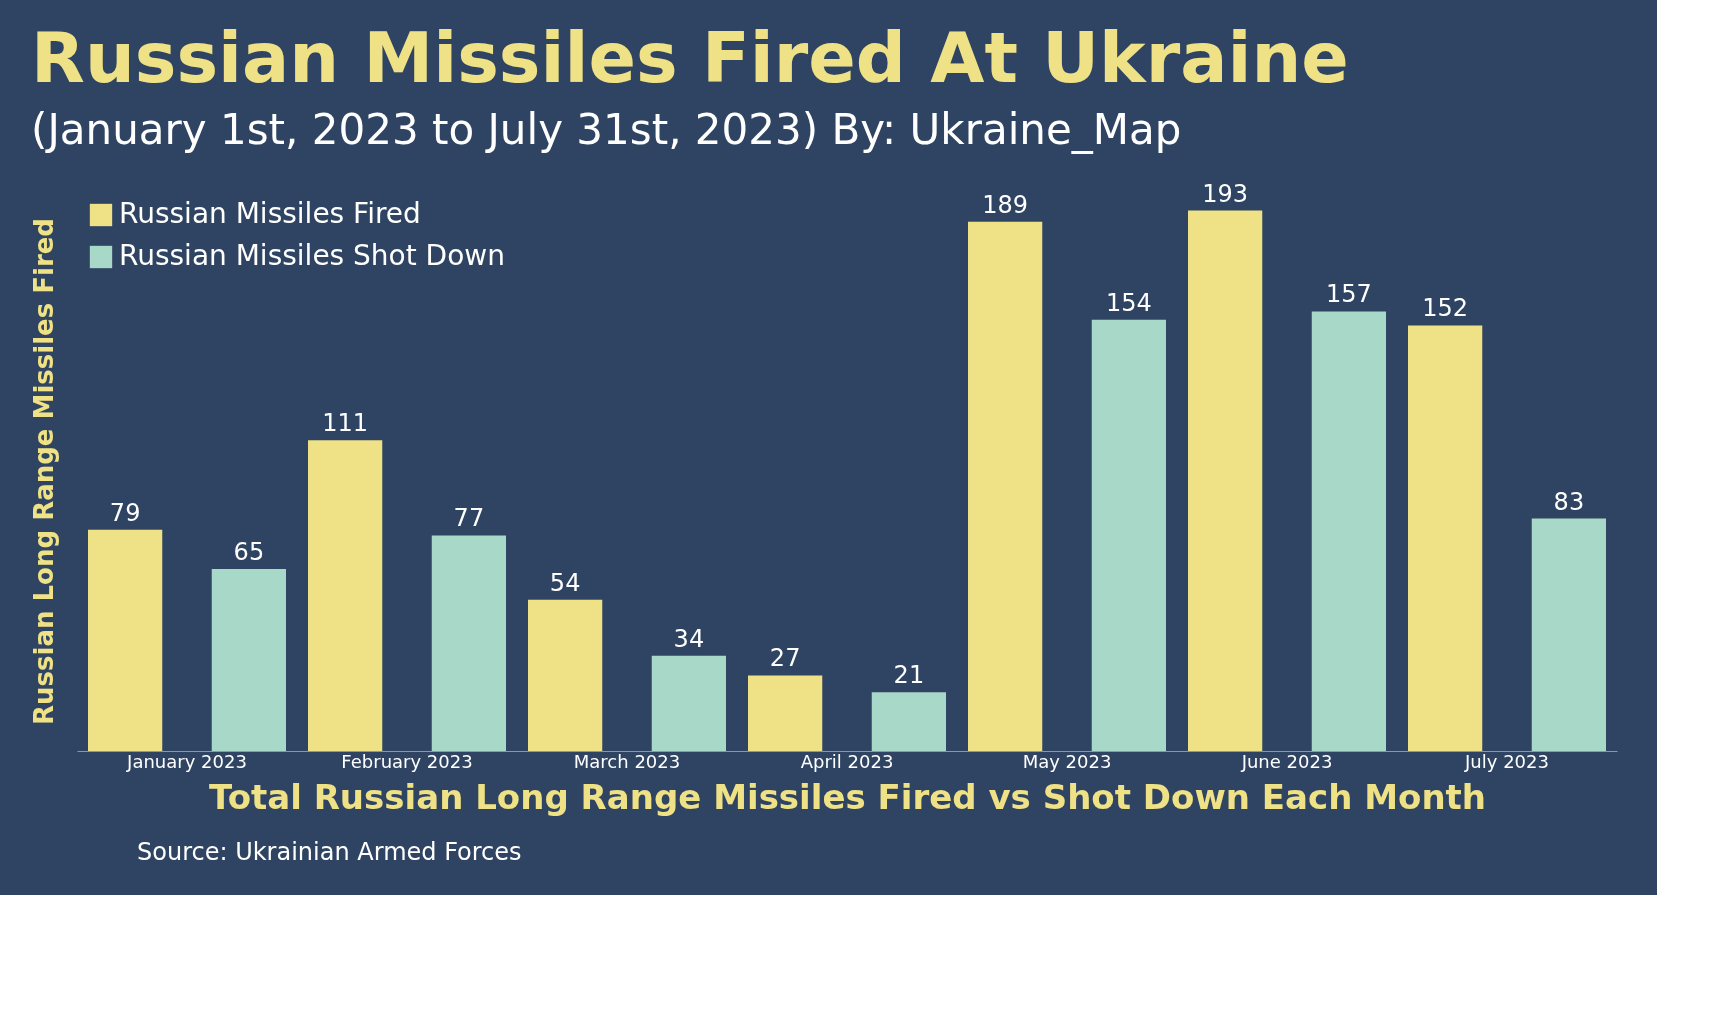 This screenshot has width=1732, height=1015. I want to click on data-label: 154, so click(1128, 302).